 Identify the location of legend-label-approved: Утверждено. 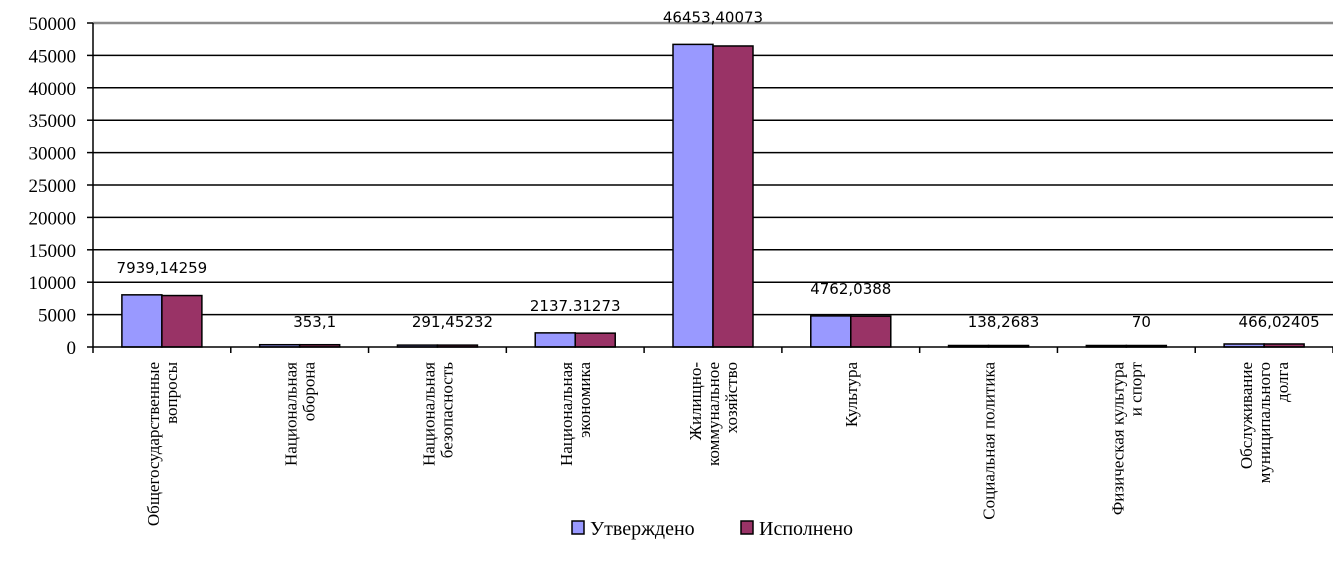
(642, 529).